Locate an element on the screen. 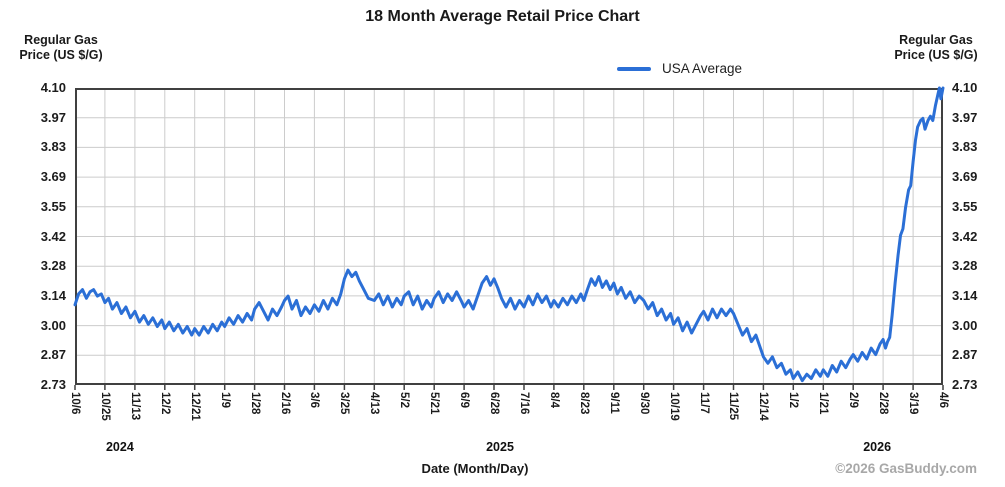 This screenshot has height=487, width=1005. y-tick-label-right: 2.73 is located at coordinates (965, 384).